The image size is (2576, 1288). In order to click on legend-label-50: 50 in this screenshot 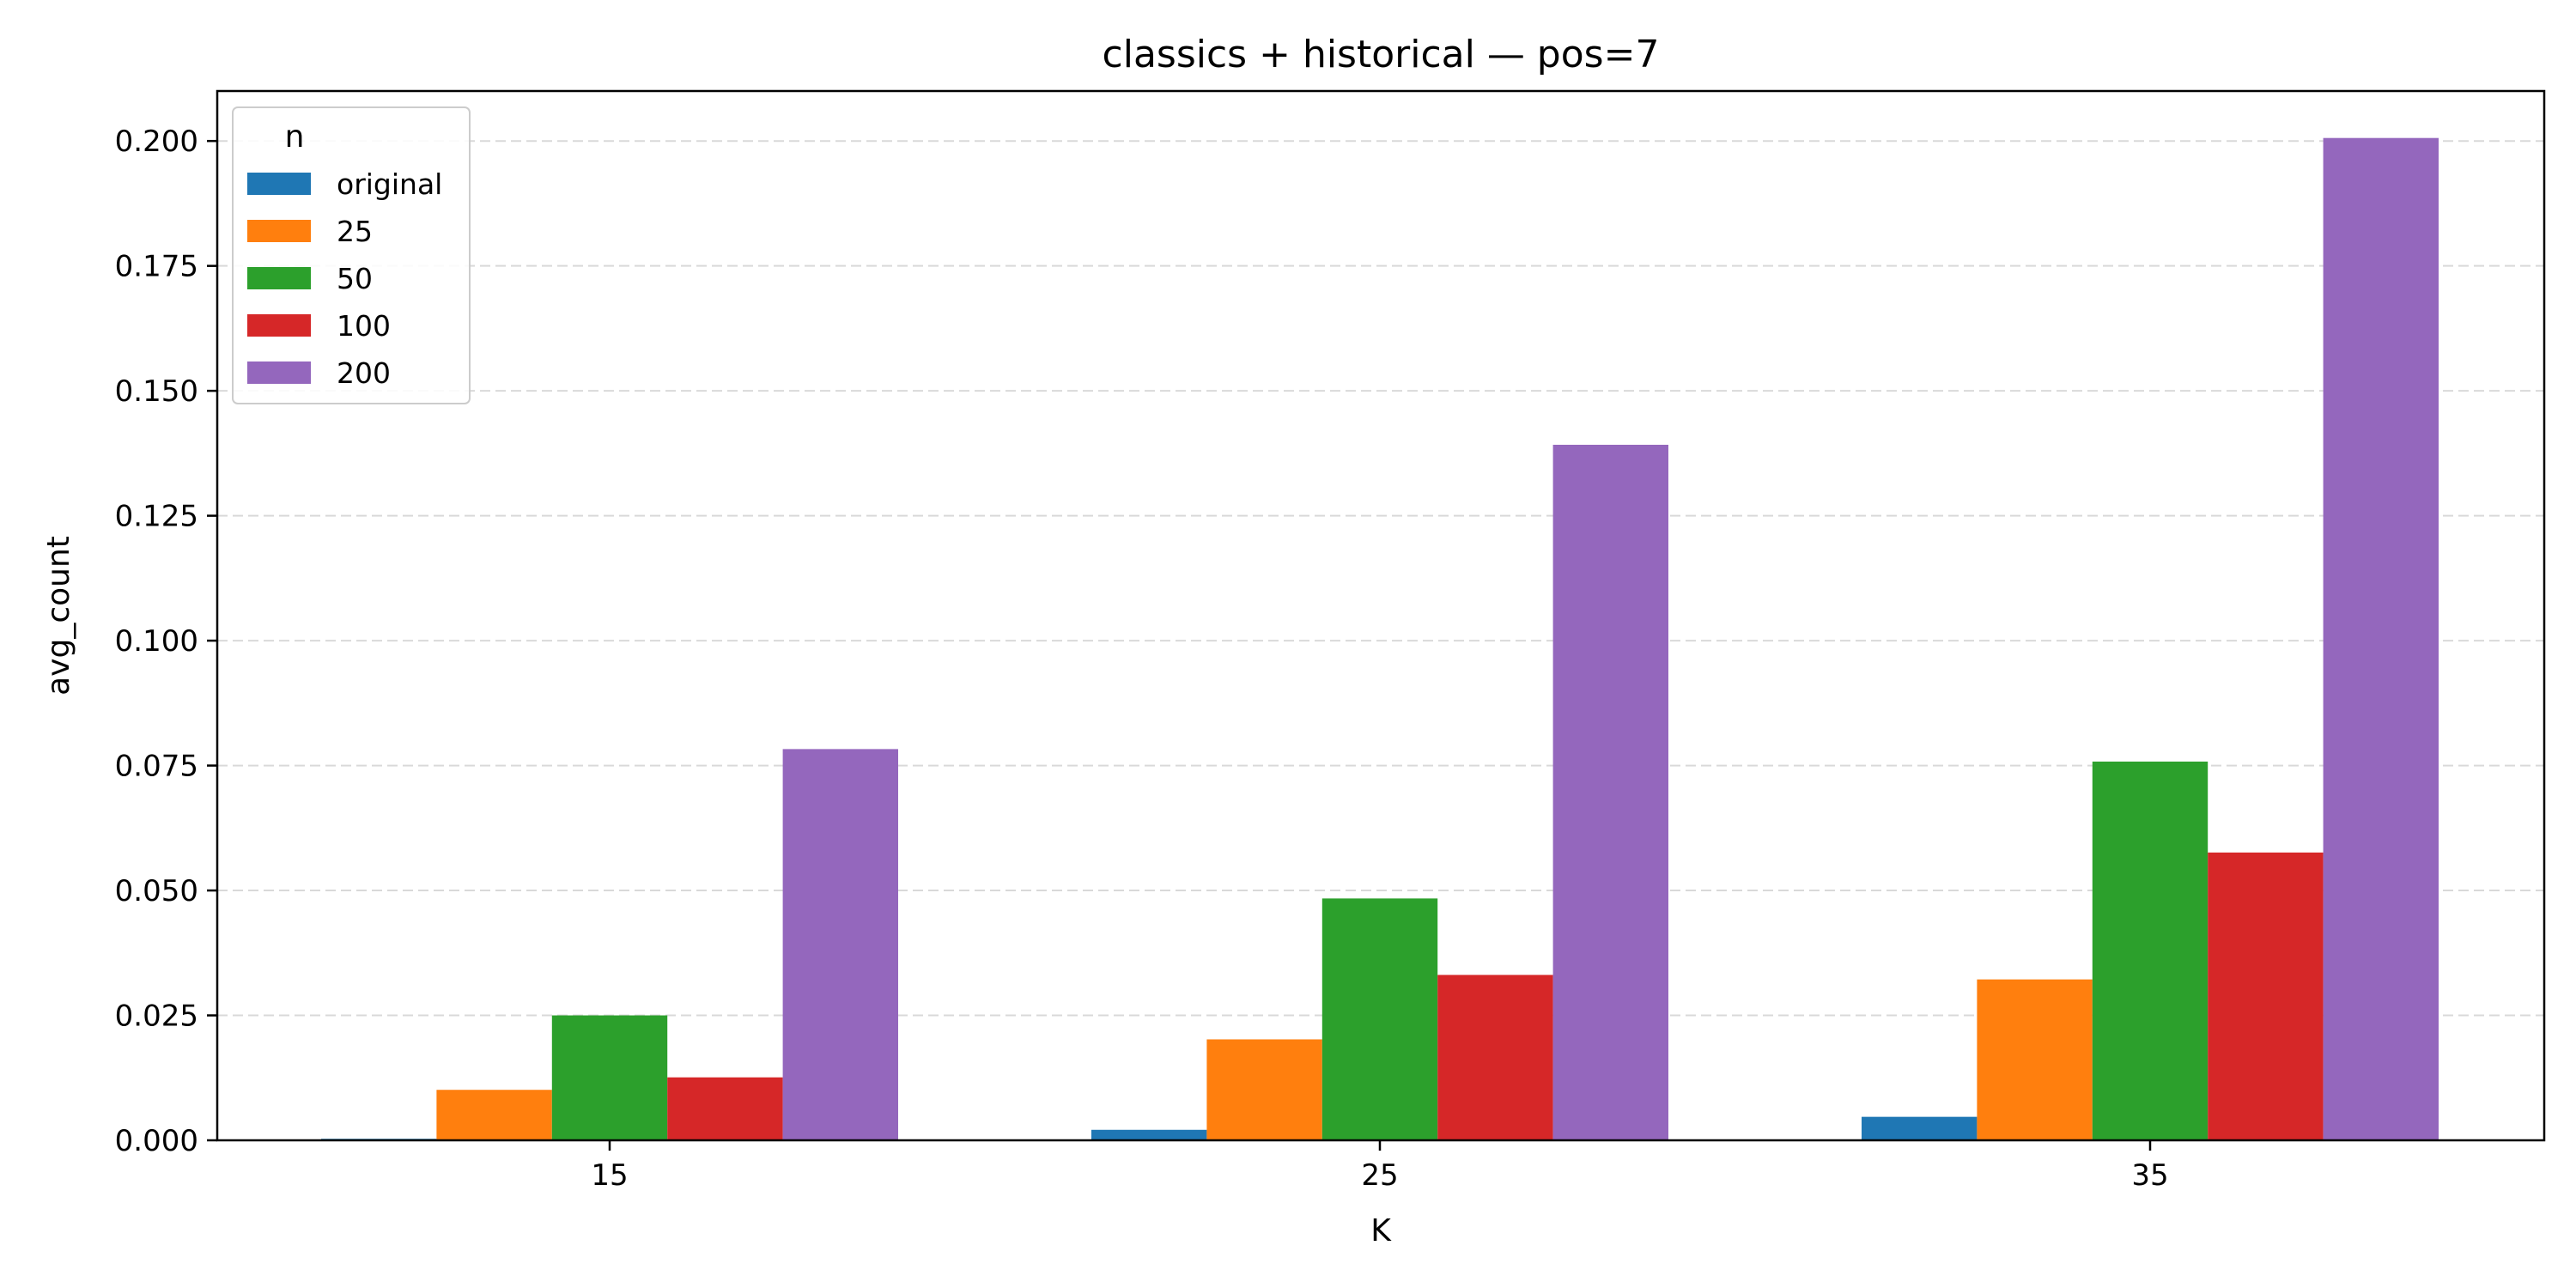, I will do `click(355, 279)`.